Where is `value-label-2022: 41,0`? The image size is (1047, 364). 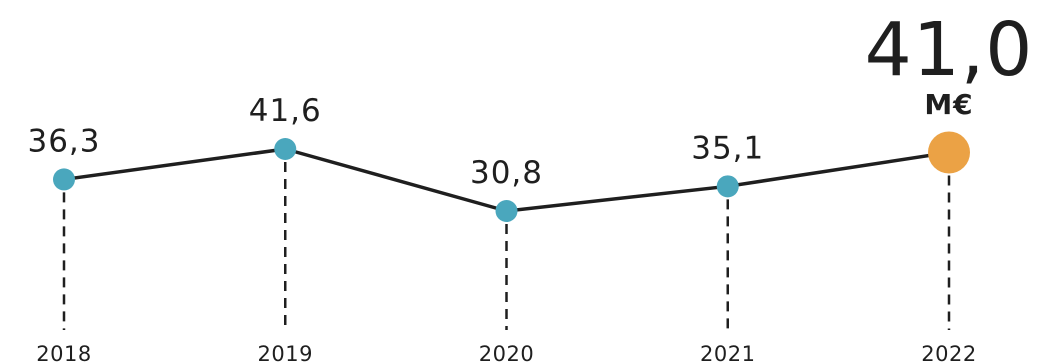 value-label-2022: 41,0 is located at coordinates (949, 50).